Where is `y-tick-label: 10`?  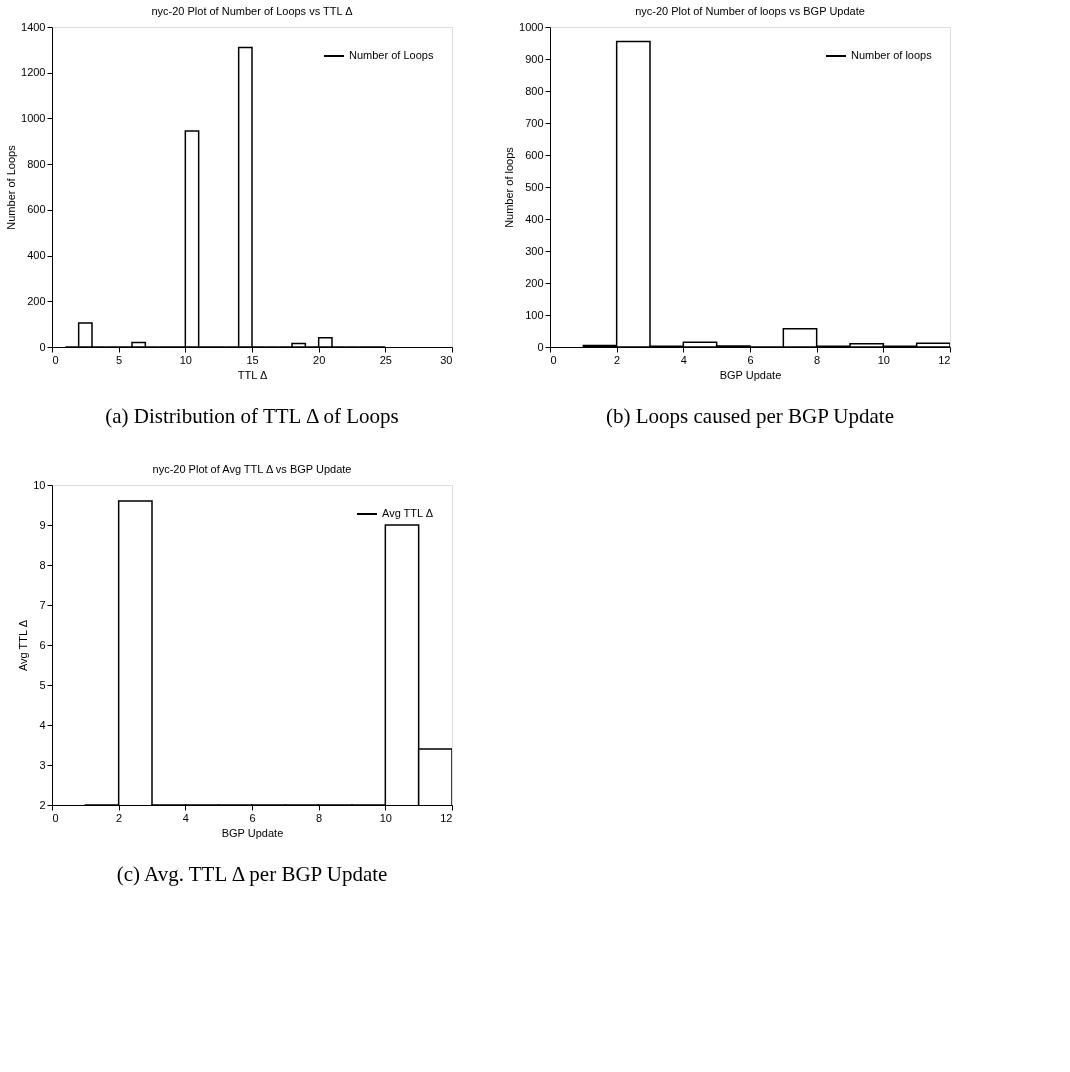 y-tick-label: 10 is located at coordinates (39, 484).